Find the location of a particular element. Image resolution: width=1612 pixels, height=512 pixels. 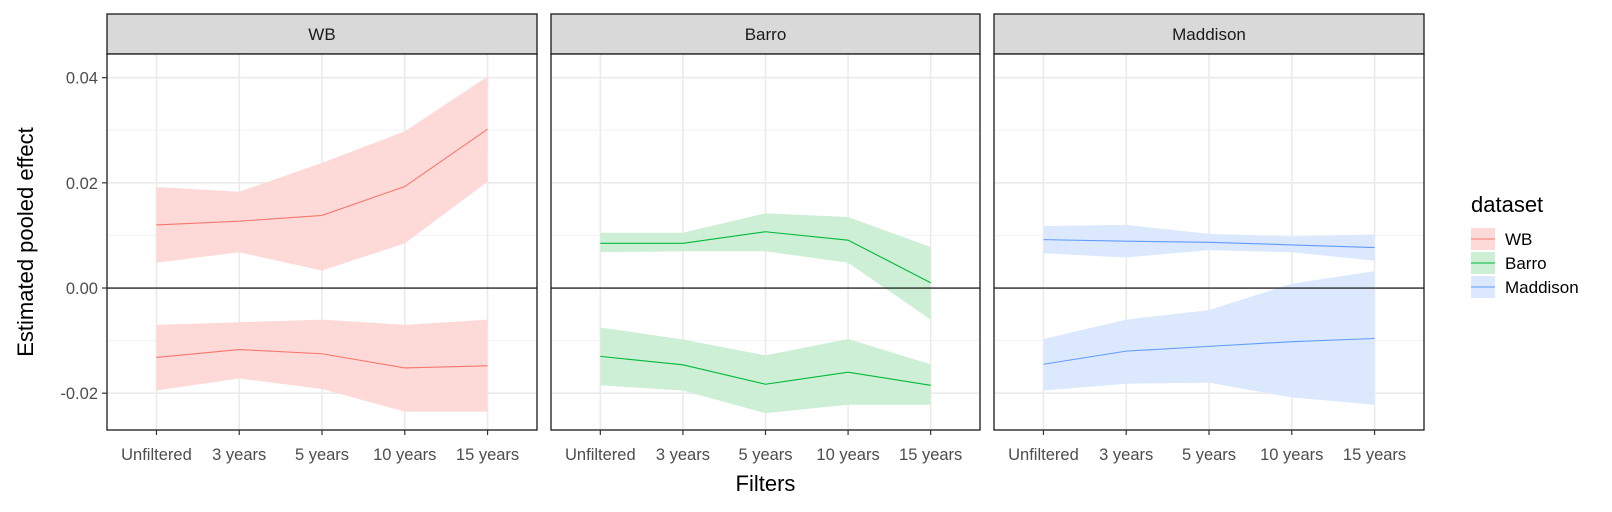

y-tick-label: 0.02 is located at coordinates (82, 184).